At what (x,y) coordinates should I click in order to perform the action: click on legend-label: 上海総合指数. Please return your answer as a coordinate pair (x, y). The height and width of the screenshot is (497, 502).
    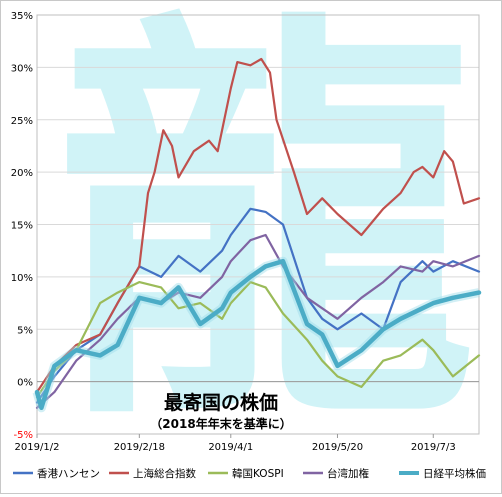
    Looking at the image, I should click on (164, 473).